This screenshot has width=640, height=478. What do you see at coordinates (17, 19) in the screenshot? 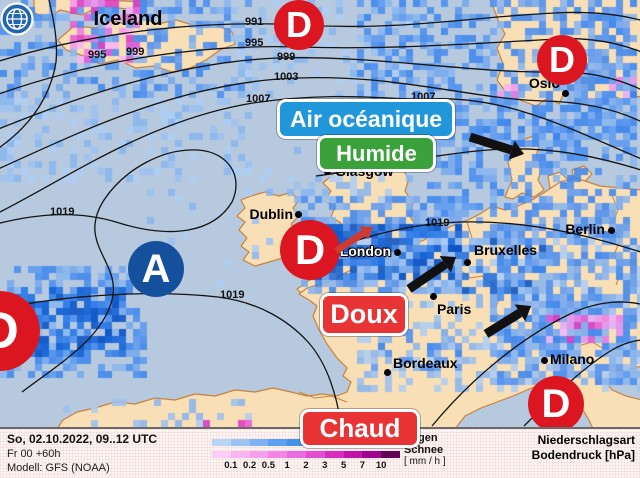
I see `globe-logo-icon` at bounding box center [17, 19].